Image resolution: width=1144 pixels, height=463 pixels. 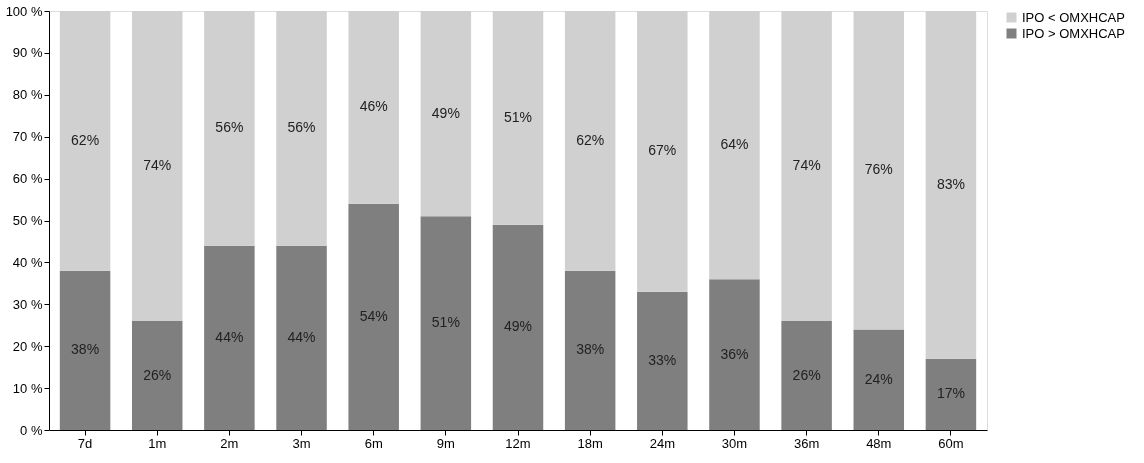 I want to click on y-tick-label: 60 %, so click(x=27, y=179).